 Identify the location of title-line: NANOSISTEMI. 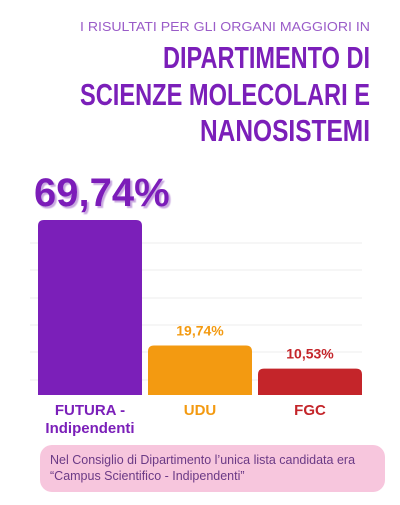
(285, 130).